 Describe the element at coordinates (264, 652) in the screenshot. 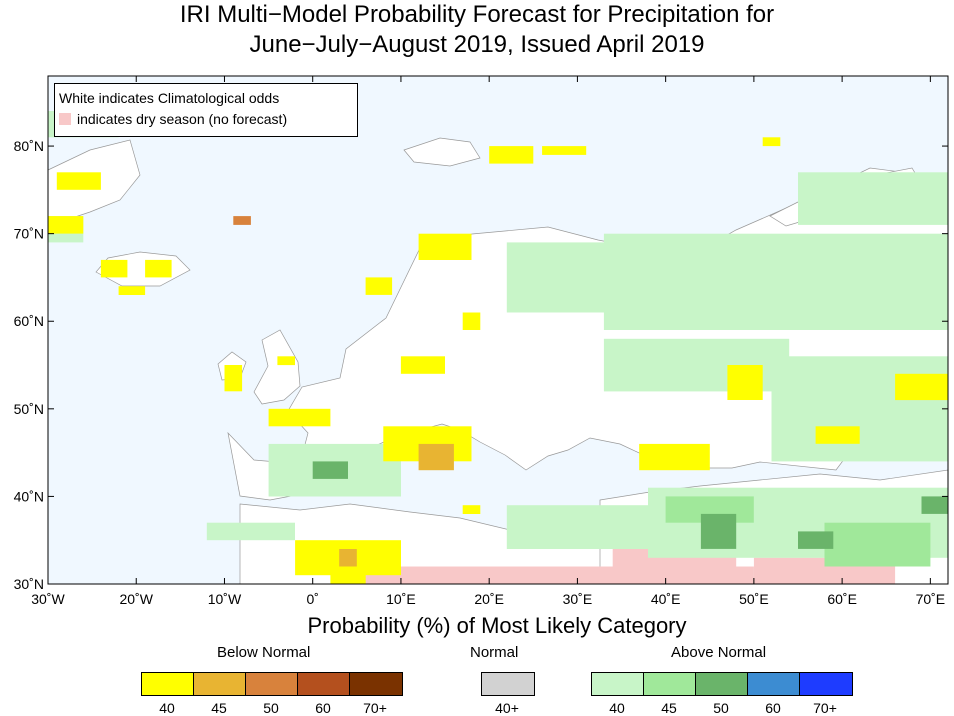

I see `below-normal-title: Below Normal` at that location.